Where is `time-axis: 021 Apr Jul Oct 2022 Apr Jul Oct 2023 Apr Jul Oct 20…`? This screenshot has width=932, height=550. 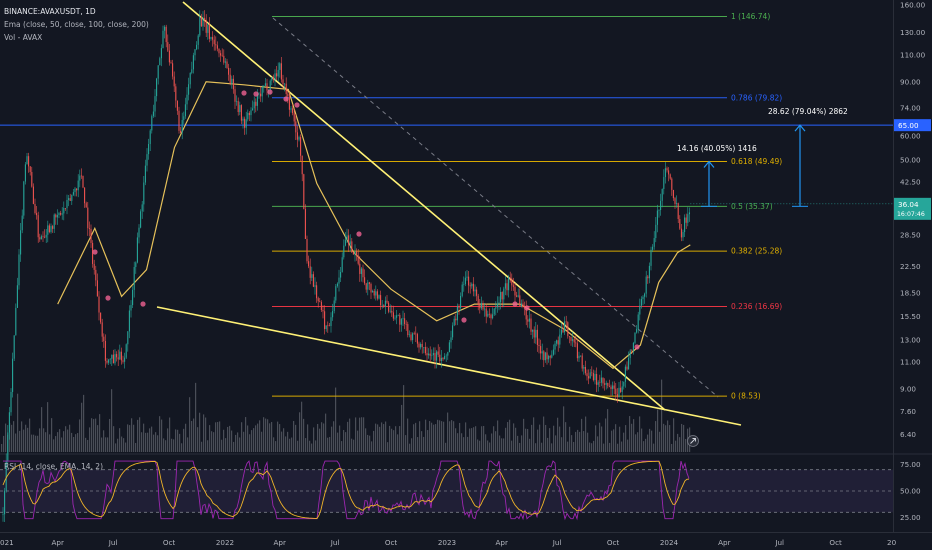
time-axis: 021 Apr Jul Oct 2022 Apr Jul Oct 2023 Apr Jul Oct 20… is located at coordinates (466, 540).